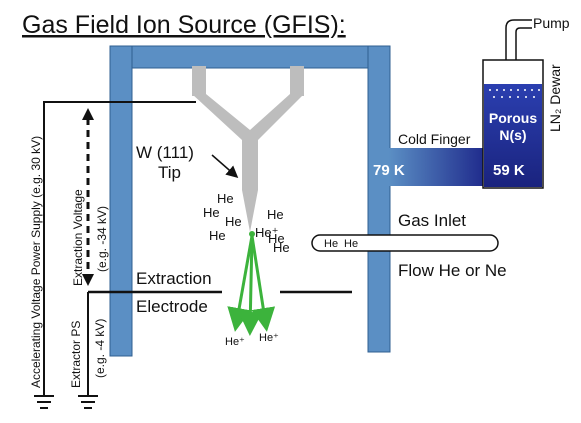  Describe the element at coordinates (165, 152) in the screenshot. I see `tip-label-1: W (111)` at that location.